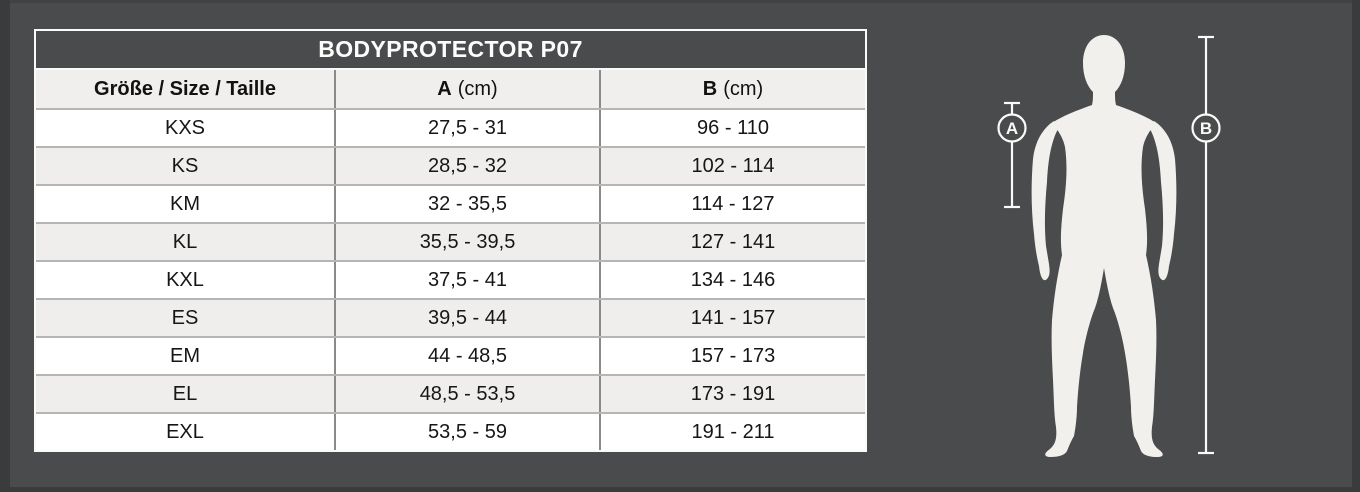  Describe the element at coordinates (732, 356) in the screenshot. I see `measure-b-cell: 157 - 173` at that location.